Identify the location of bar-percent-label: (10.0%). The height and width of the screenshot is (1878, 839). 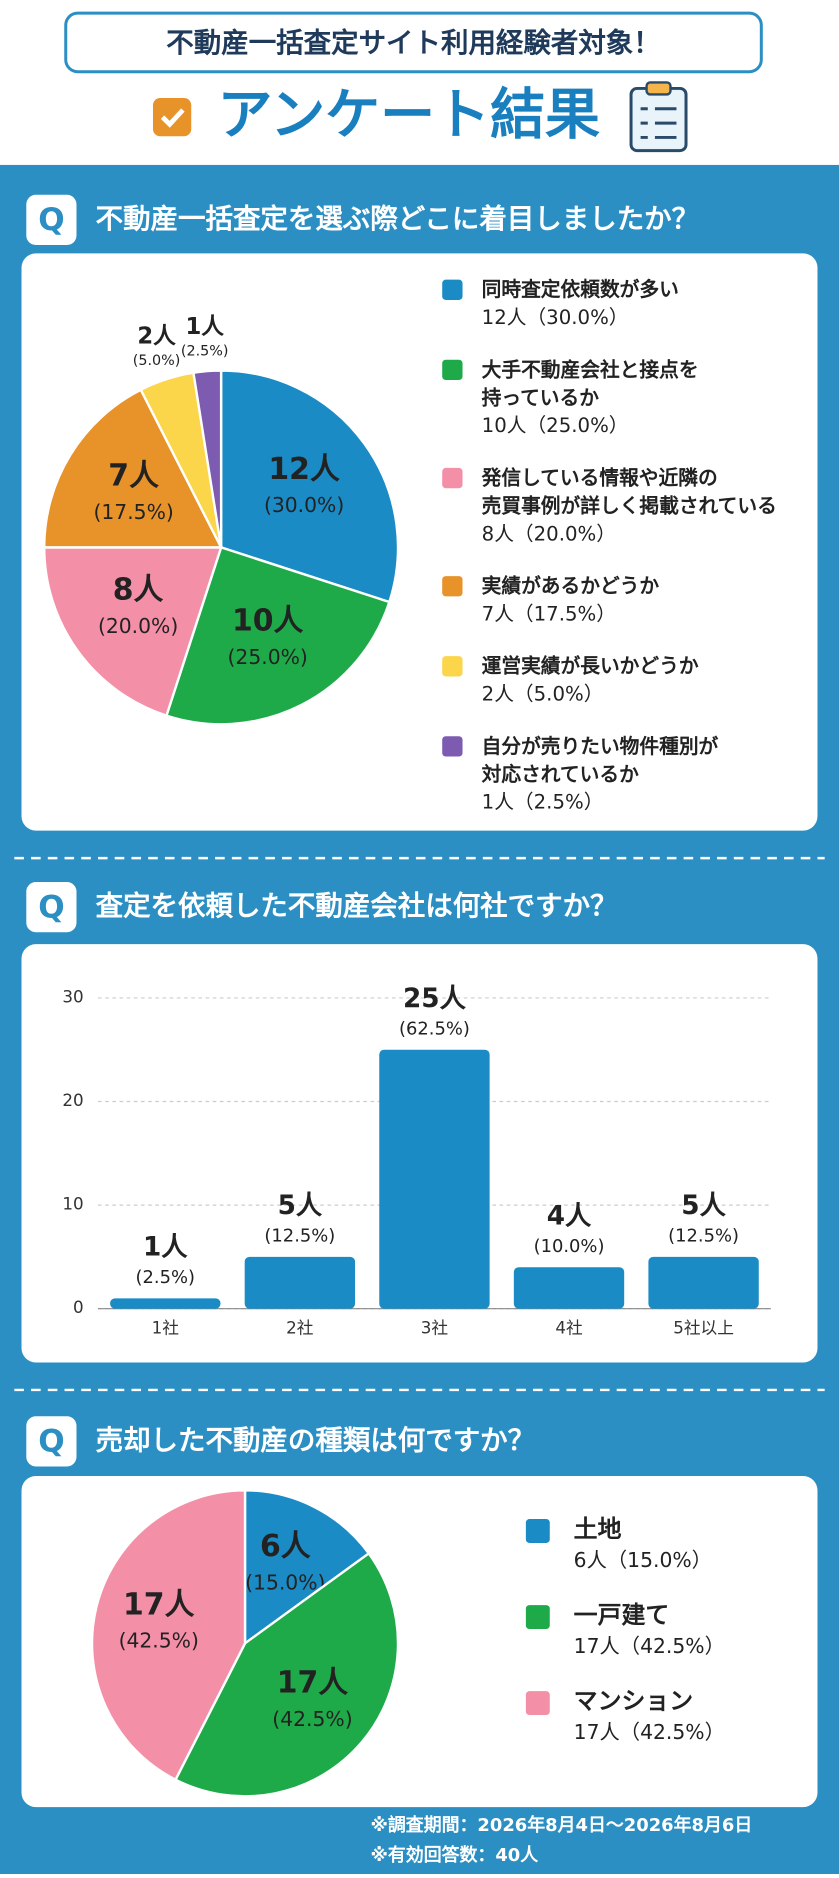
(569, 1246).